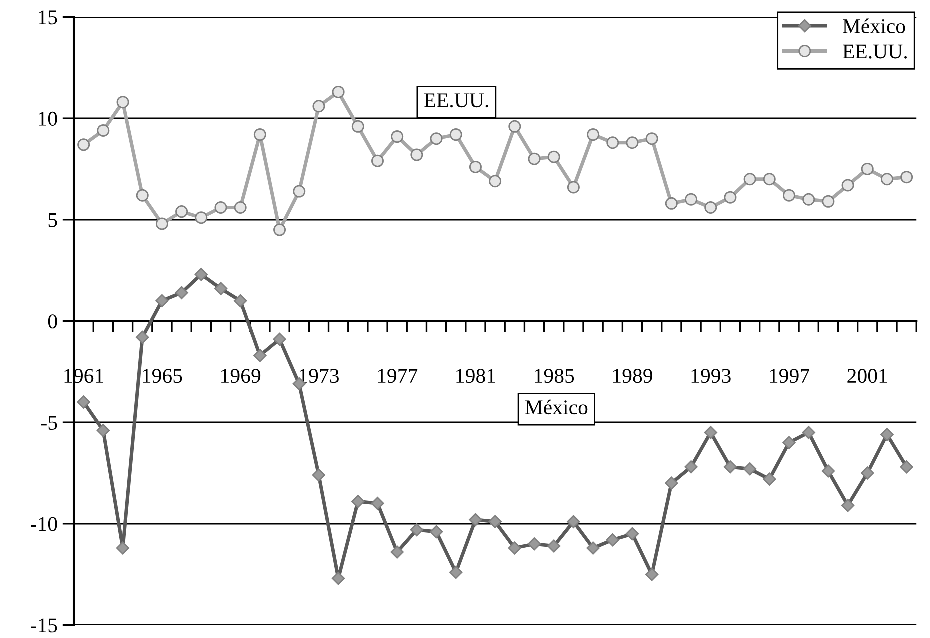  What do you see at coordinates (53, 220) in the screenshot?
I see `y-tick-label: 5` at bounding box center [53, 220].